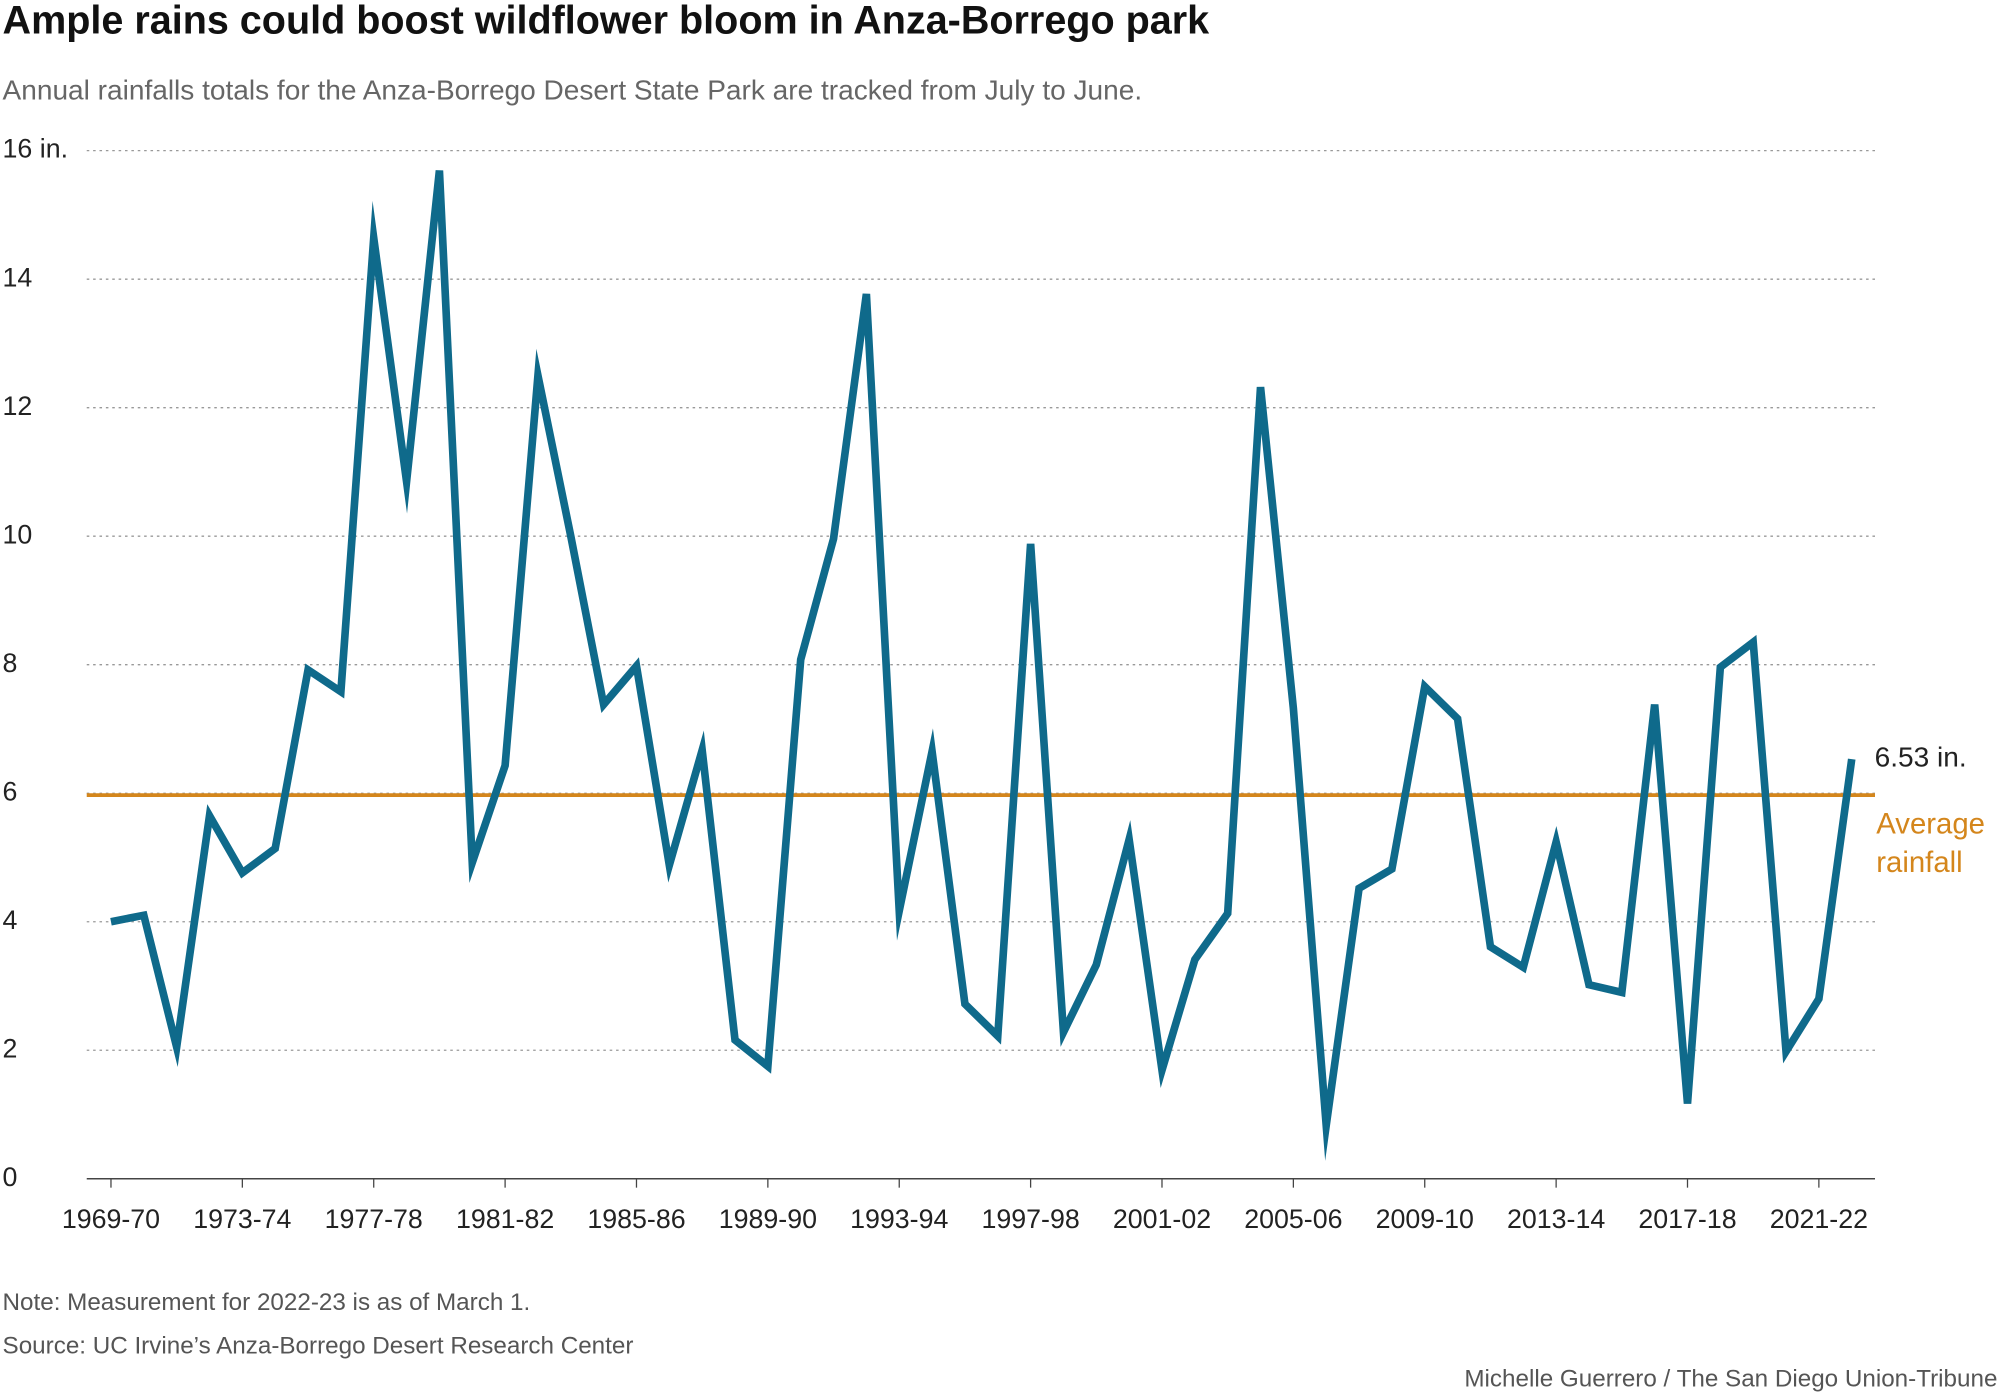 This screenshot has height=1397, width=2000. What do you see at coordinates (10, 920) in the screenshot?
I see `y-tick-label: 4` at bounding box center [10, 920].